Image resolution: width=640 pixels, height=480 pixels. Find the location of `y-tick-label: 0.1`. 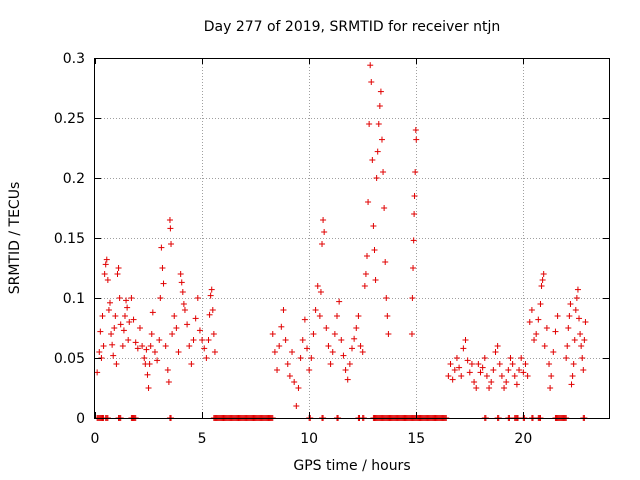

y-tick-label: 0.1 is located at coordinates (74, 299).